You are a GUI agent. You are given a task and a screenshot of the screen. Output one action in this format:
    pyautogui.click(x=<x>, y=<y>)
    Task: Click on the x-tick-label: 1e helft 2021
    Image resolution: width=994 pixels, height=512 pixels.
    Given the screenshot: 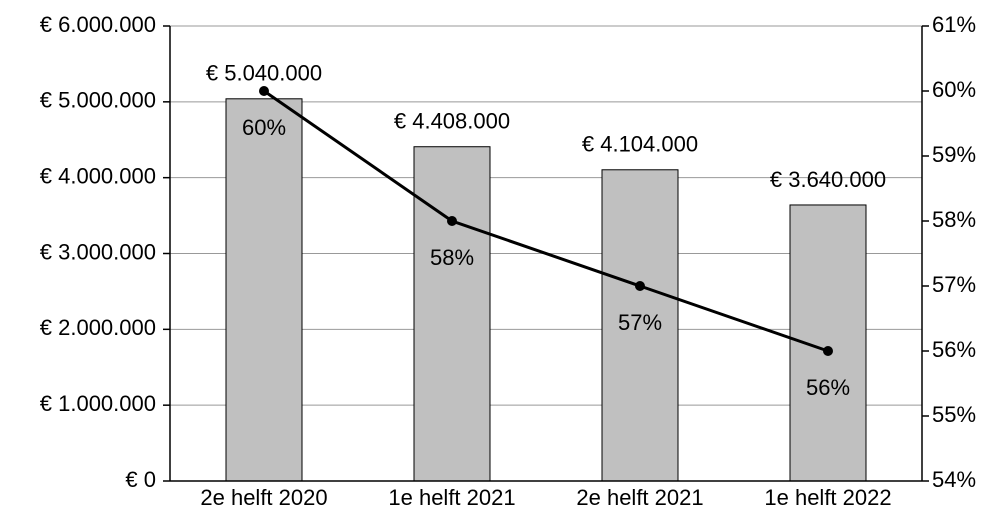 What is the action you would take?
    pyautogui.click(x=451, y=497)
    